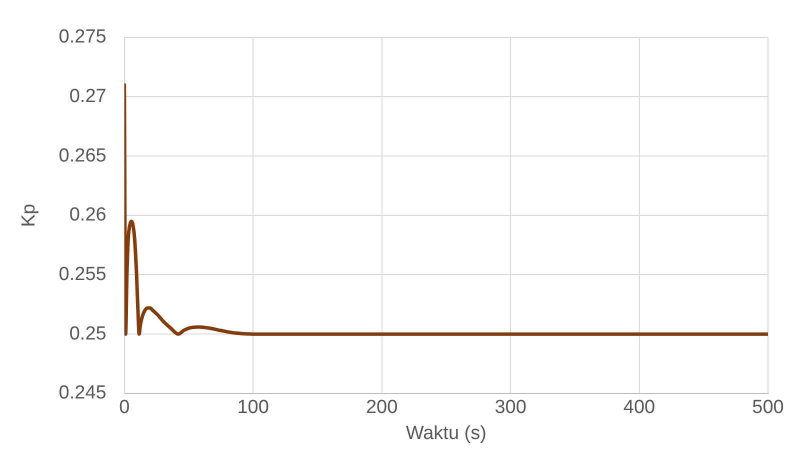  I want to click on y-axis-title: Kp, so click(29, 216).